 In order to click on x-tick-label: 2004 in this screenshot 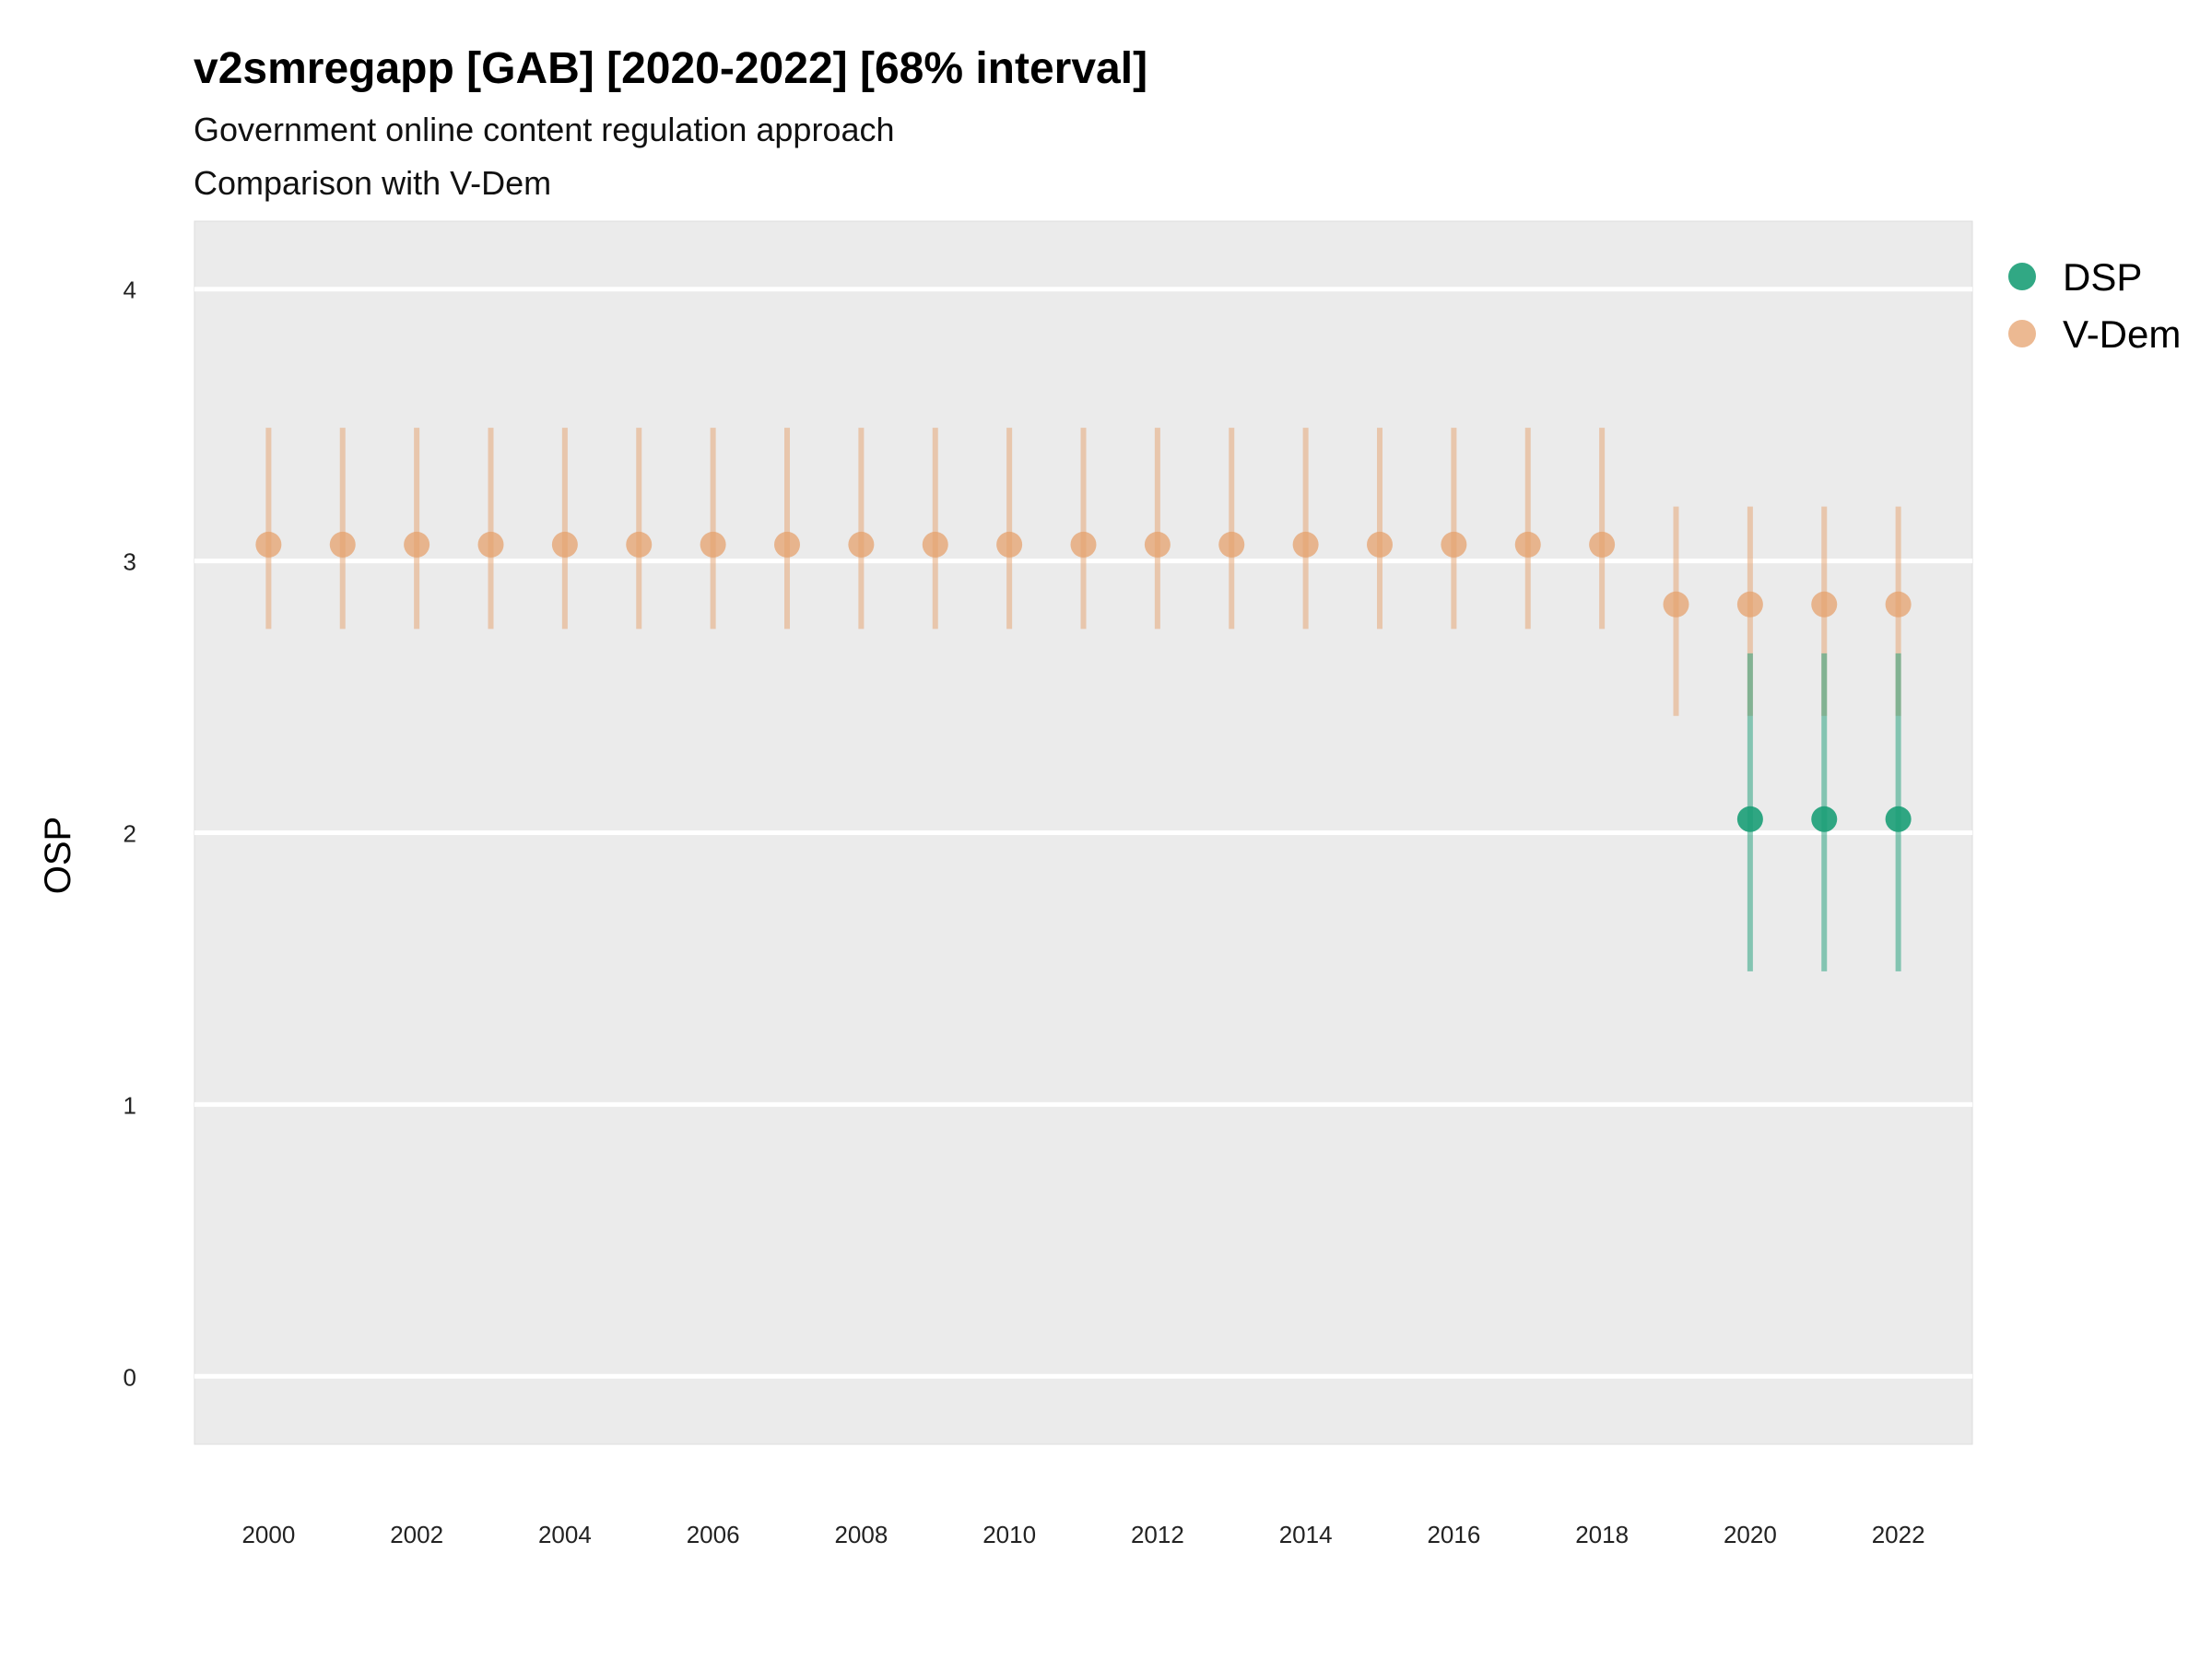, I will do `click(565, 1534)`.